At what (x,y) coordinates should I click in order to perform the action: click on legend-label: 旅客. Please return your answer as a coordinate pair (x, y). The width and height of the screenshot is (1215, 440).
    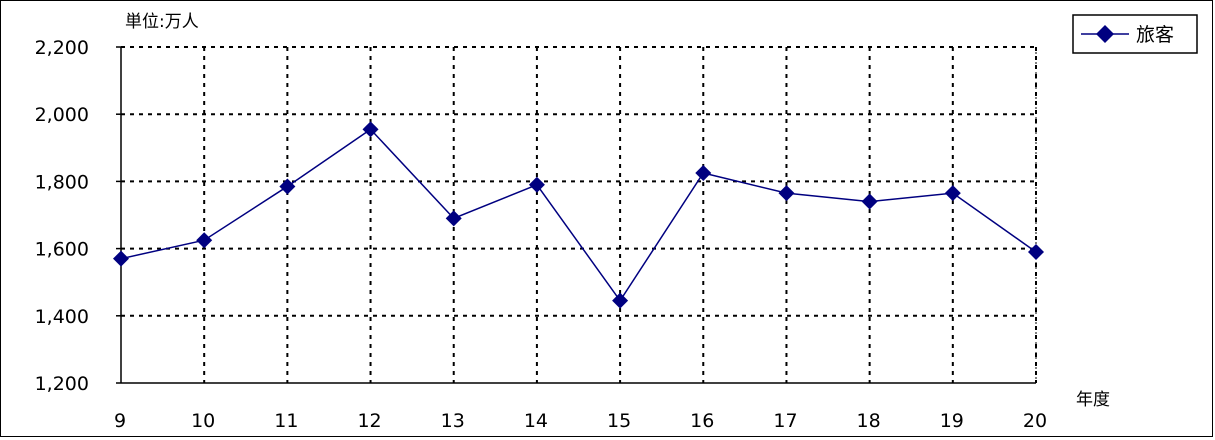
    Looking at the image, I should click on (1155, 35).